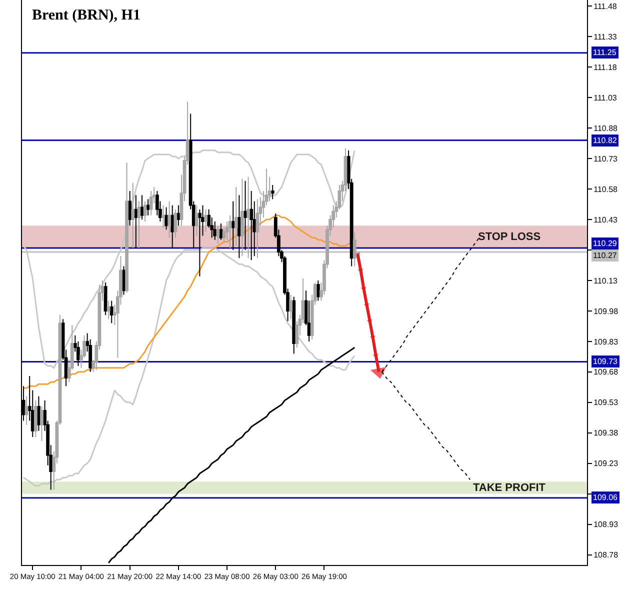 This screenshot has width=630, height=616. What do you see at coordinates (605, 361) in the screenshot?
I see `ref-line-label: 109.73` at bounding box center [605, 361].